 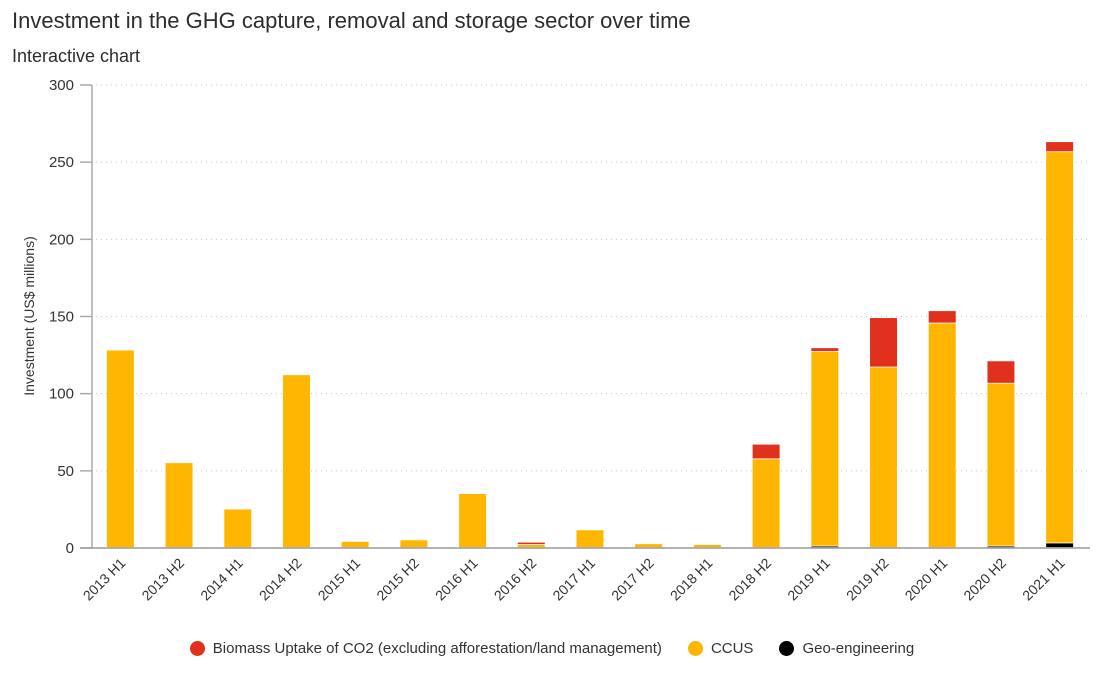 I want to click on legend-label: Geo-engineering, so click(x=858, y=648).